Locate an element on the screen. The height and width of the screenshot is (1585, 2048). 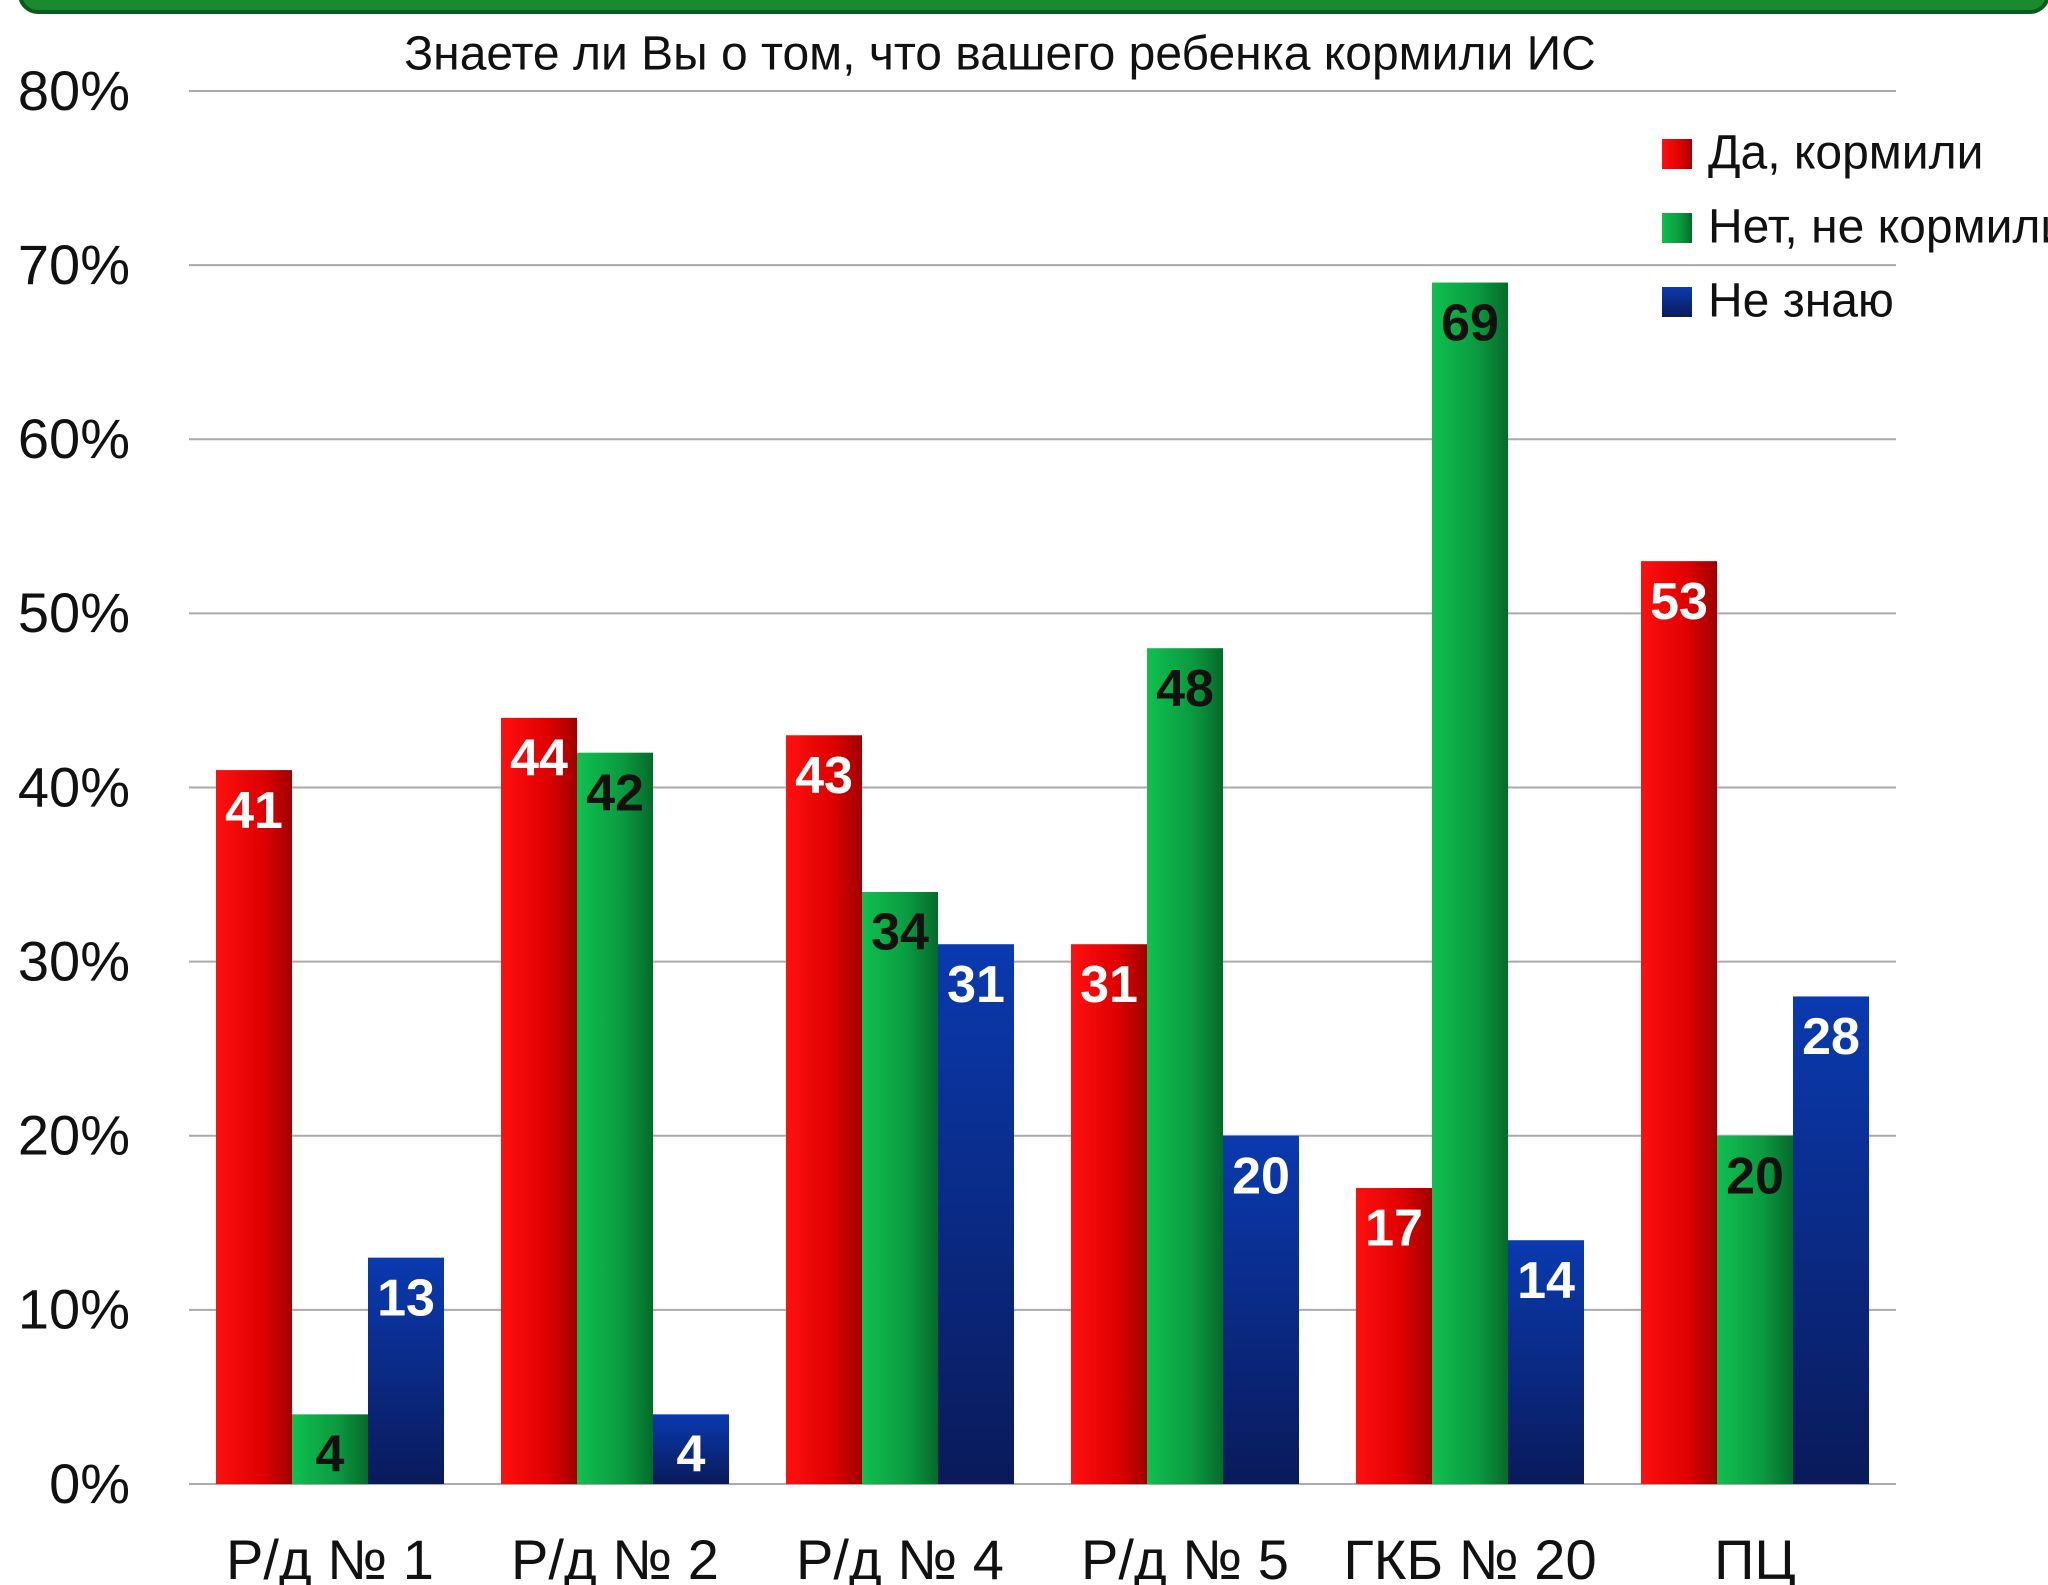
data-label: 42 is located at coordinates (615, 793).